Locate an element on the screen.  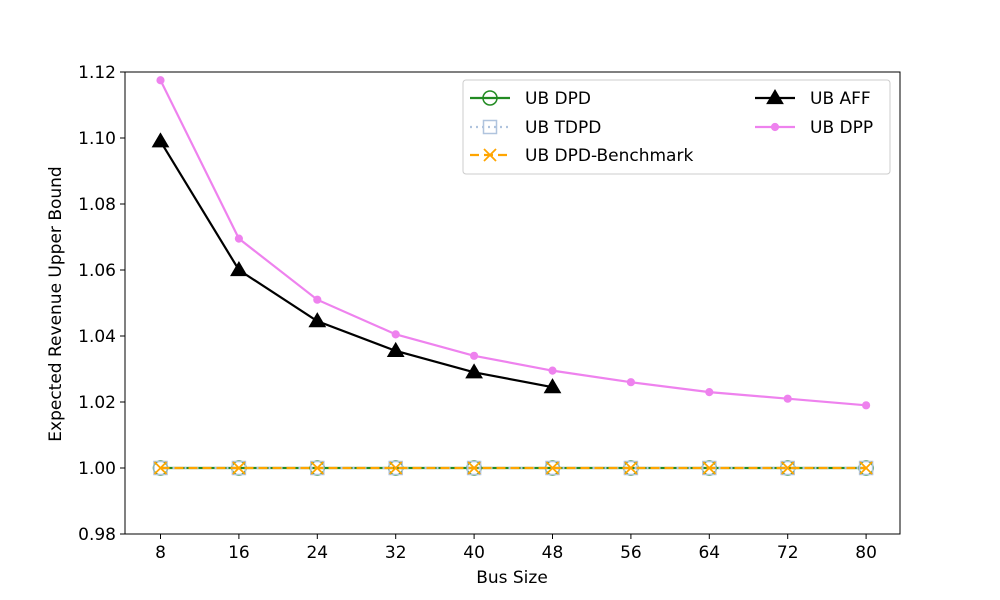
legend-label: UB DPP is located at coordinates (841, 128).